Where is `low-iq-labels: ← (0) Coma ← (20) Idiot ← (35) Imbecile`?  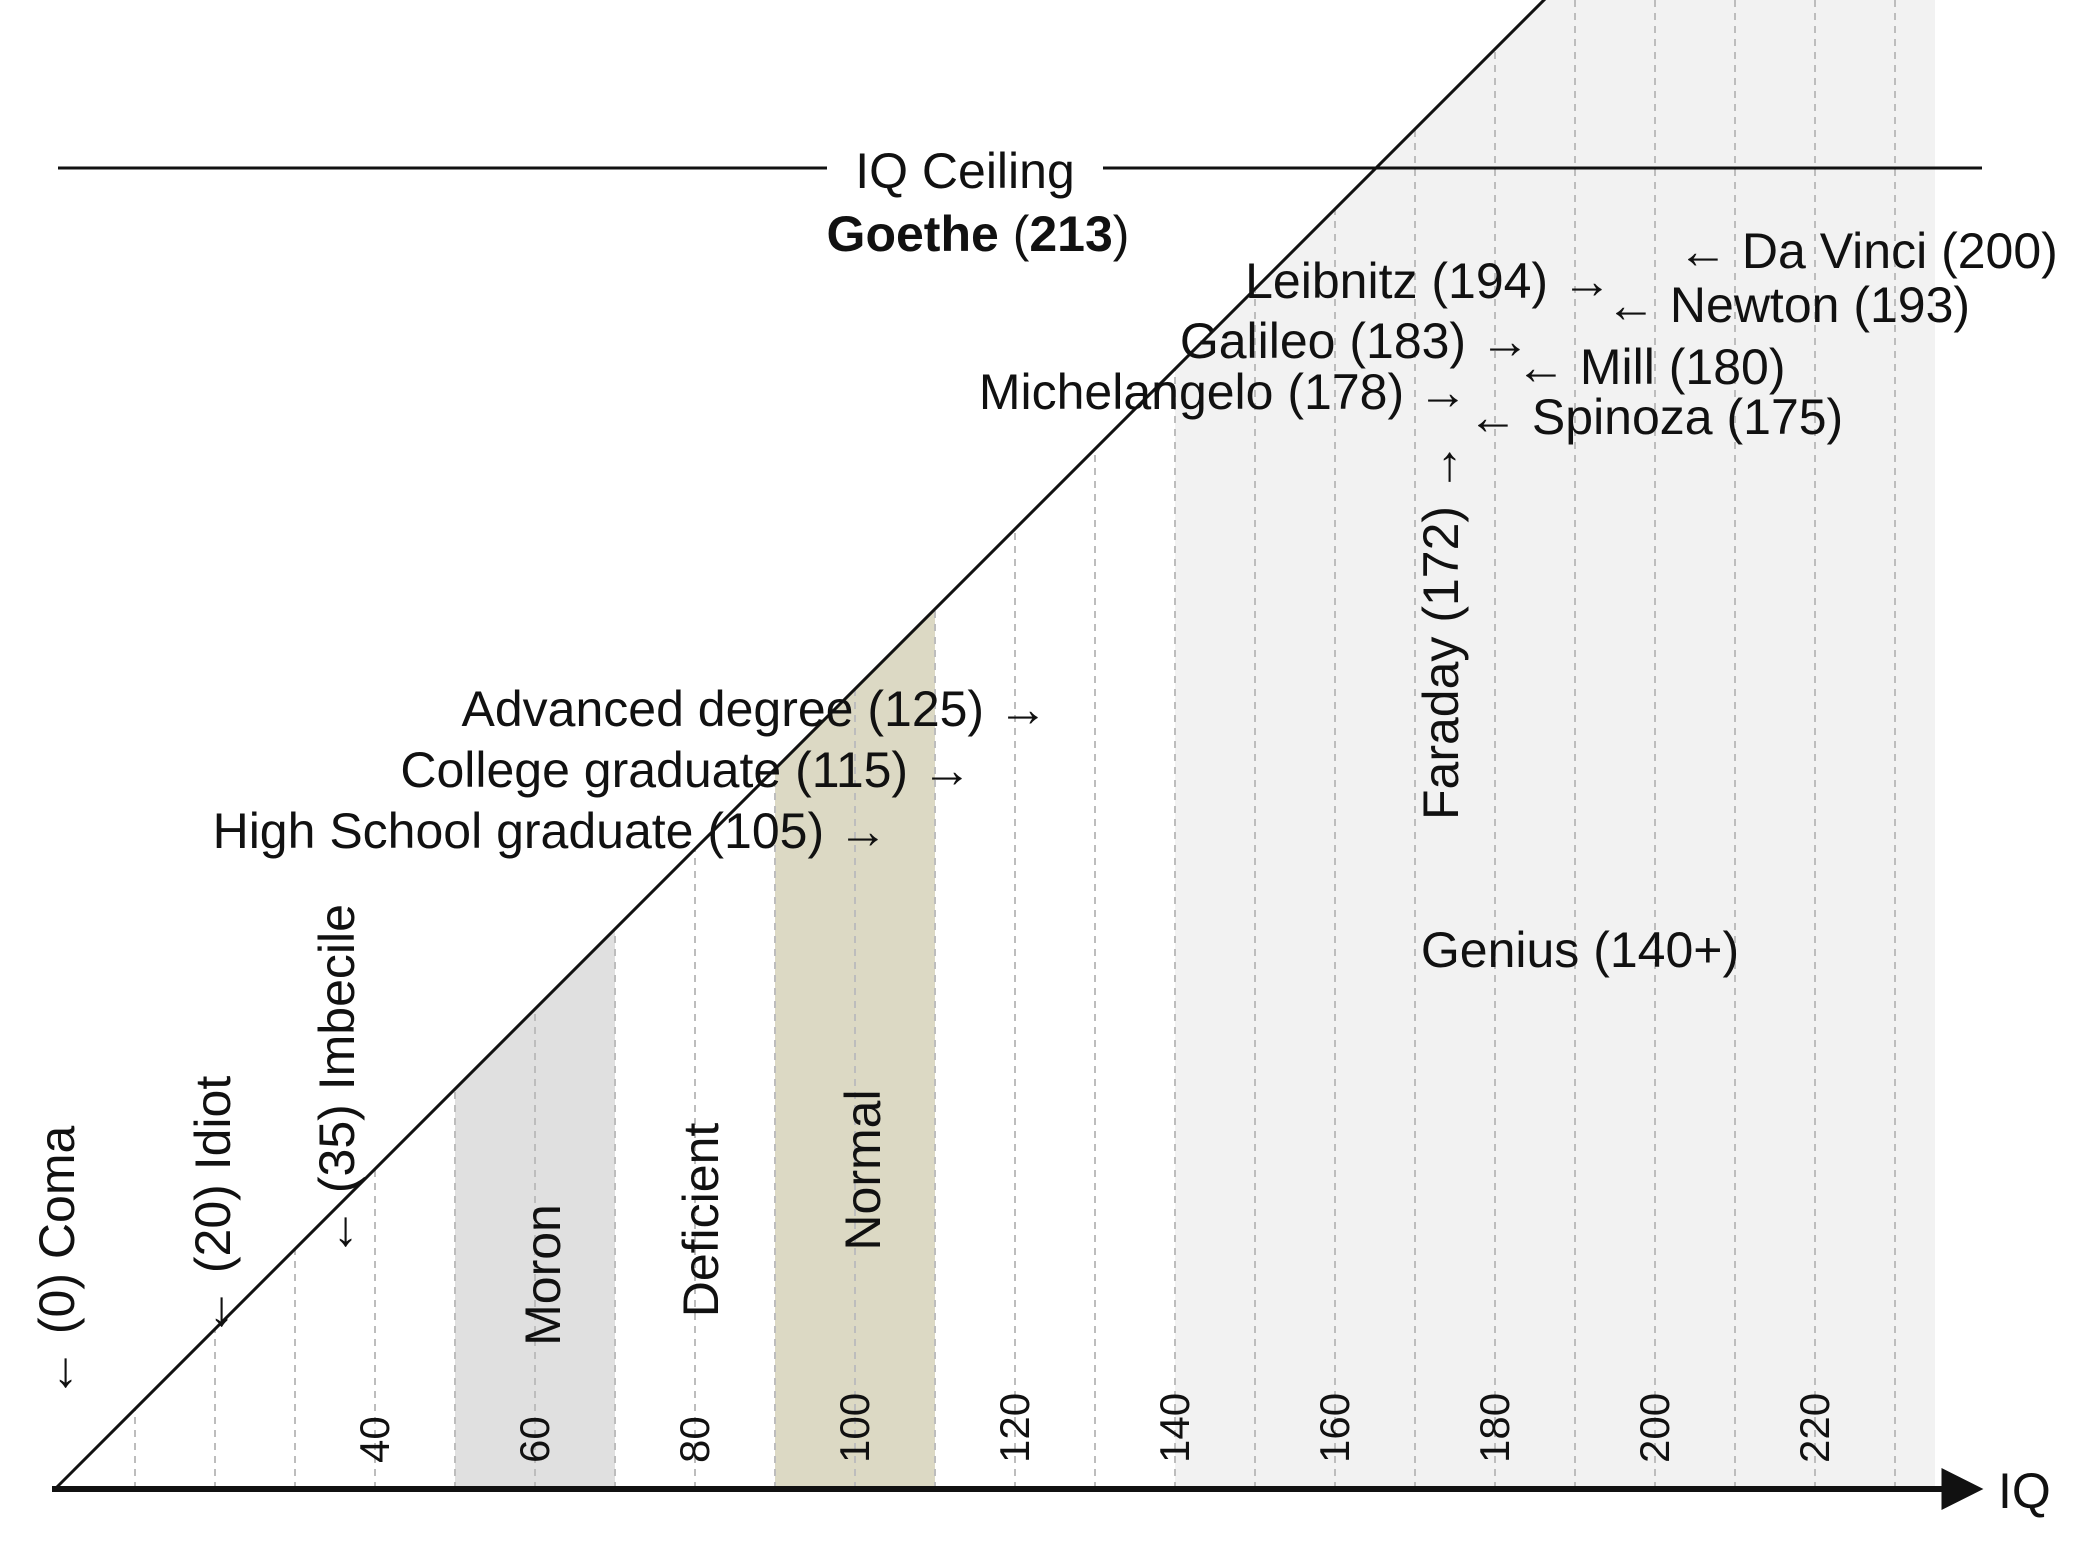
low-iq-labels: ← (0) Coma ← (20) Idiot ← (35) Imbecile is located at coordinates (197, 1151).